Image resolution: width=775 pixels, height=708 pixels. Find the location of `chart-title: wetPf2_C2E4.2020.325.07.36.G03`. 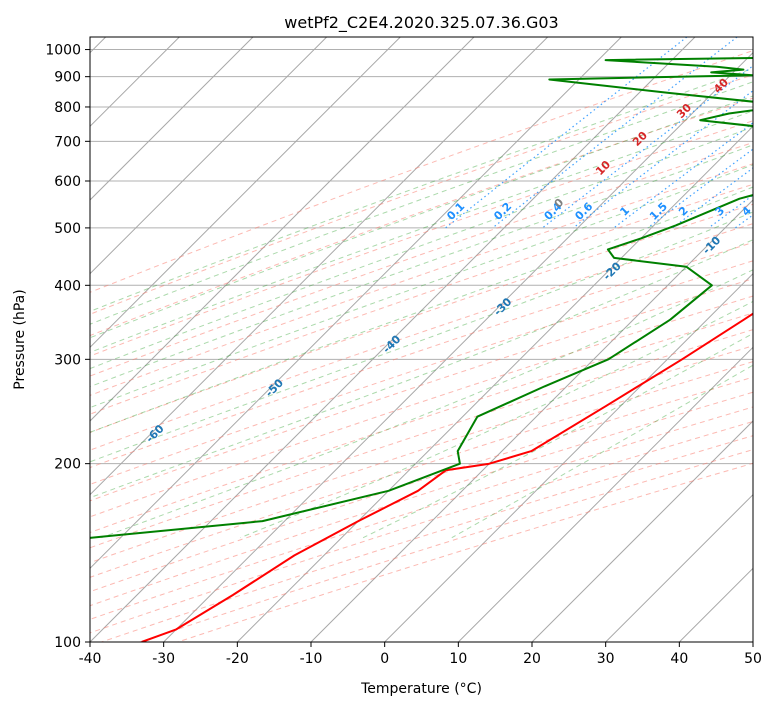

chart-title: wetPf2_C2E4.2020.325.07.36.G03 is located at coordinates (421, 23).